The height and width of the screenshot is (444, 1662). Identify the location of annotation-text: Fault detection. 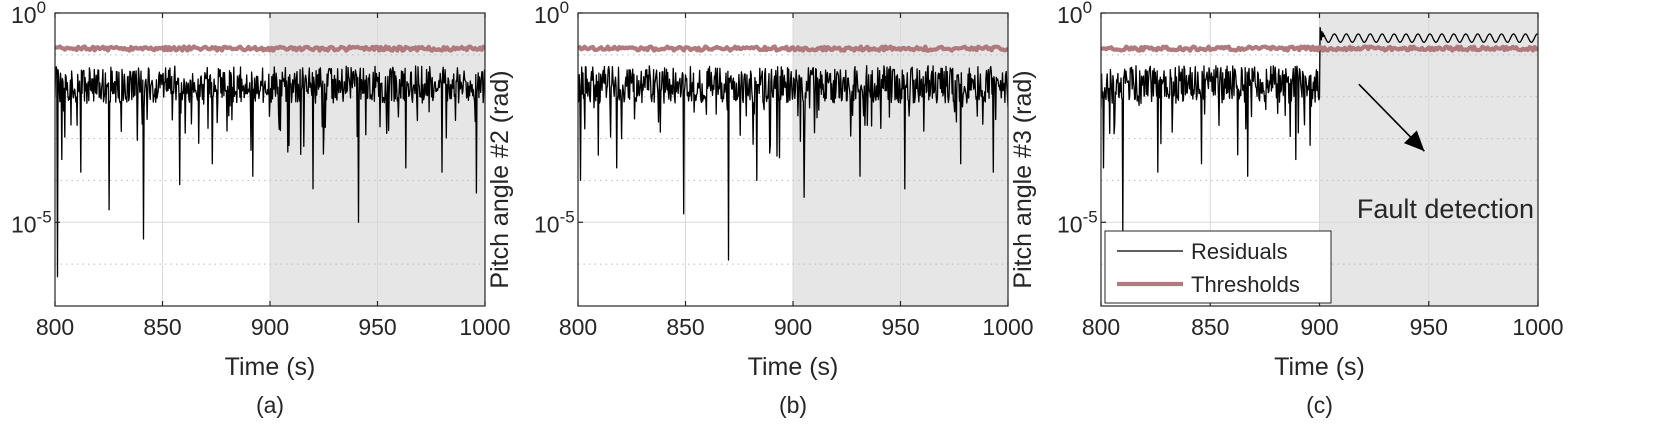
(1445, 209).